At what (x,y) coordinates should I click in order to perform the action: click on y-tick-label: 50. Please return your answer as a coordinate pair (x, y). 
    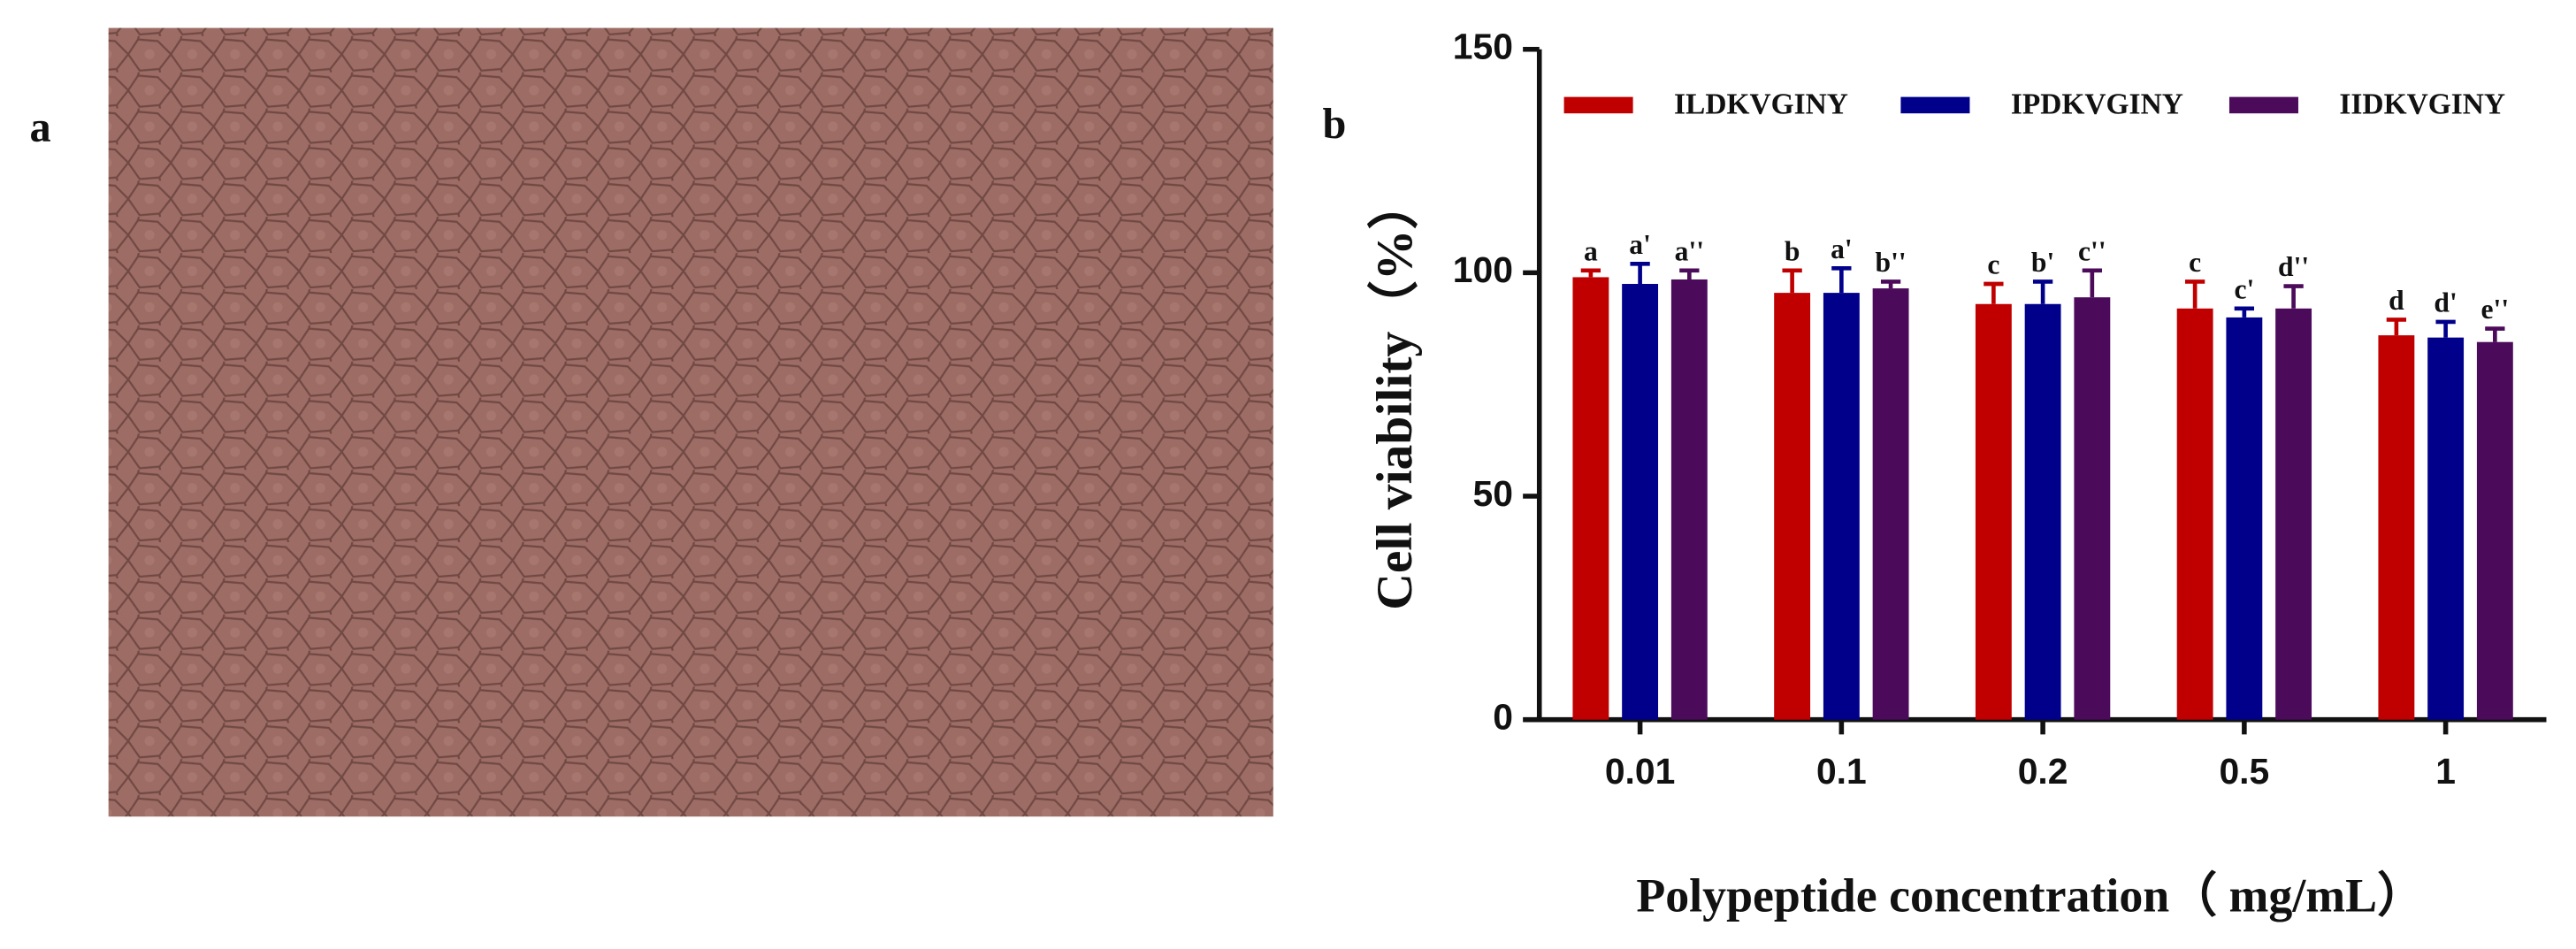
    Looking at the image, I should click on (1493, 493).